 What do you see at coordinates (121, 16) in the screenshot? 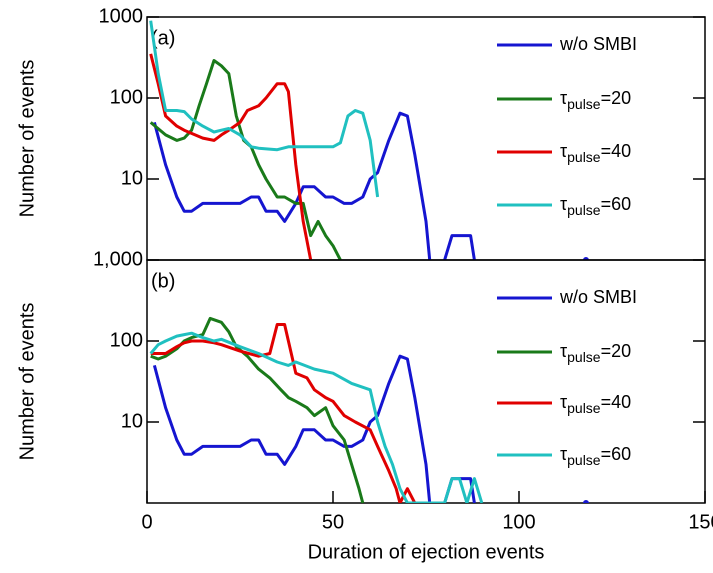
I see `y-tick-label: 1000` at bounding box center [121, 16].